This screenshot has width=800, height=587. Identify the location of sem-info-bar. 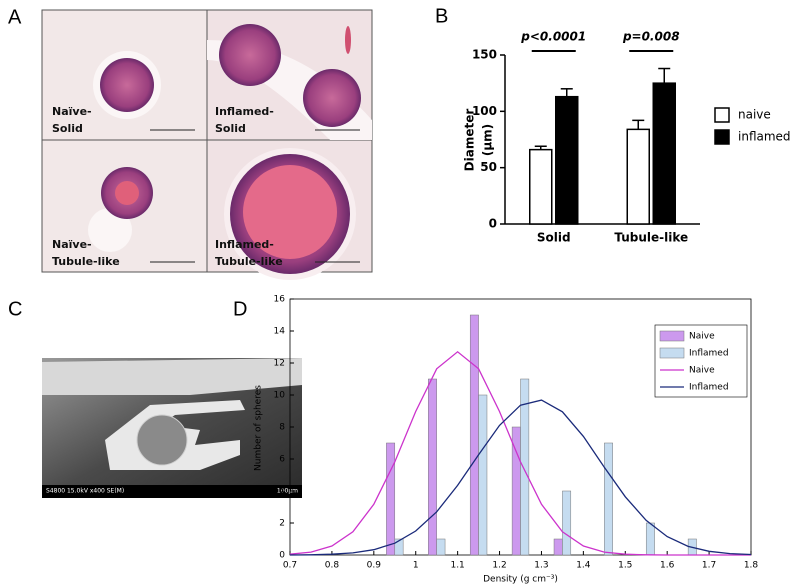
(172, 491).